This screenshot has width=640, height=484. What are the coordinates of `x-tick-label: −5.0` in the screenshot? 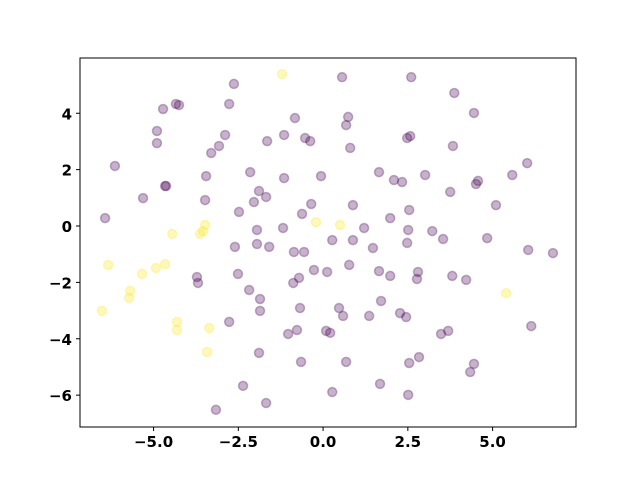 It's located at (153, 442).